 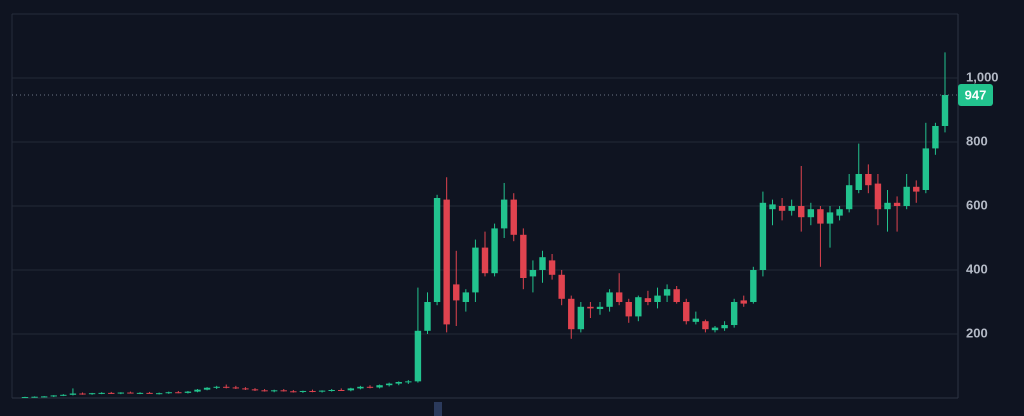 What do you see at coordinates (977, 332) in the screenshot?
I see `y-tick-label: 200` at bounding box center [977, 332].